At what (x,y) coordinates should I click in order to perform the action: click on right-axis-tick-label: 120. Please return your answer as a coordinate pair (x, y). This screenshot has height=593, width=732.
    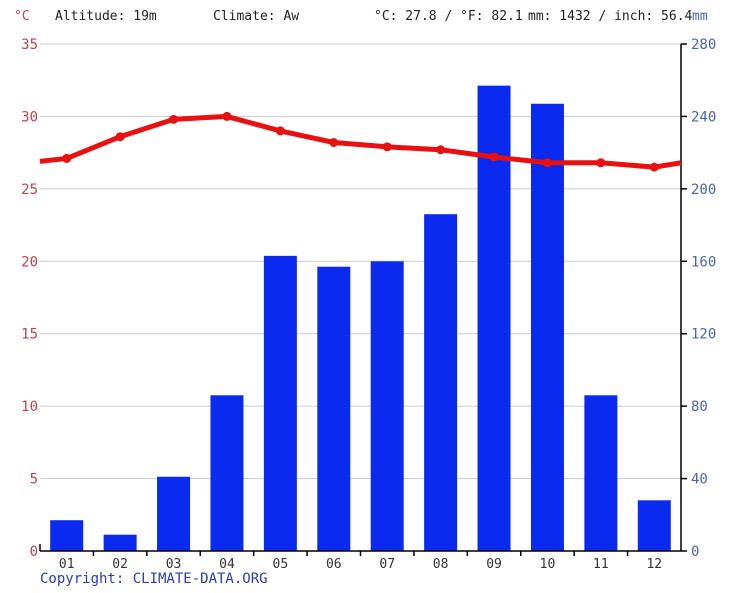
    Looking at the image, I should click on (703, 335).